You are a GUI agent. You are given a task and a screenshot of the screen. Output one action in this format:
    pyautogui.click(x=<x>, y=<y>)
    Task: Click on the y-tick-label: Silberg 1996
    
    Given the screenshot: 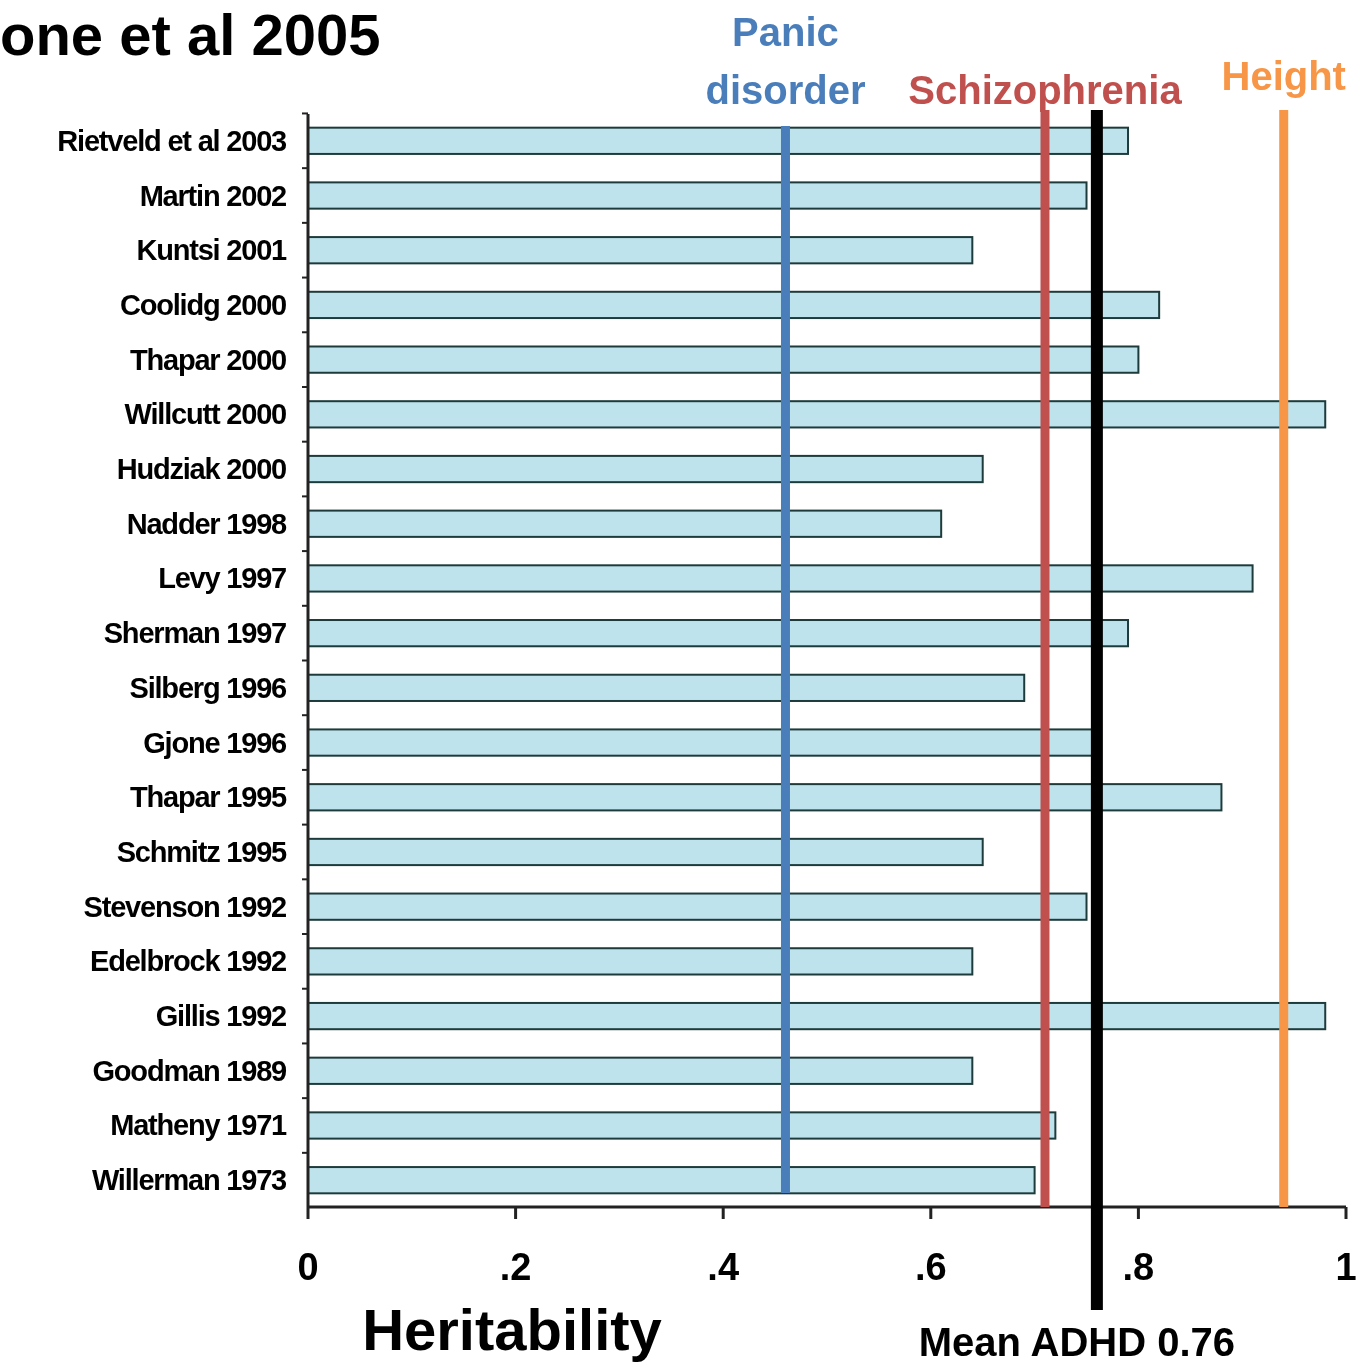 What is the action you would take?
    pyautogui.click(x=208, y=687)
    